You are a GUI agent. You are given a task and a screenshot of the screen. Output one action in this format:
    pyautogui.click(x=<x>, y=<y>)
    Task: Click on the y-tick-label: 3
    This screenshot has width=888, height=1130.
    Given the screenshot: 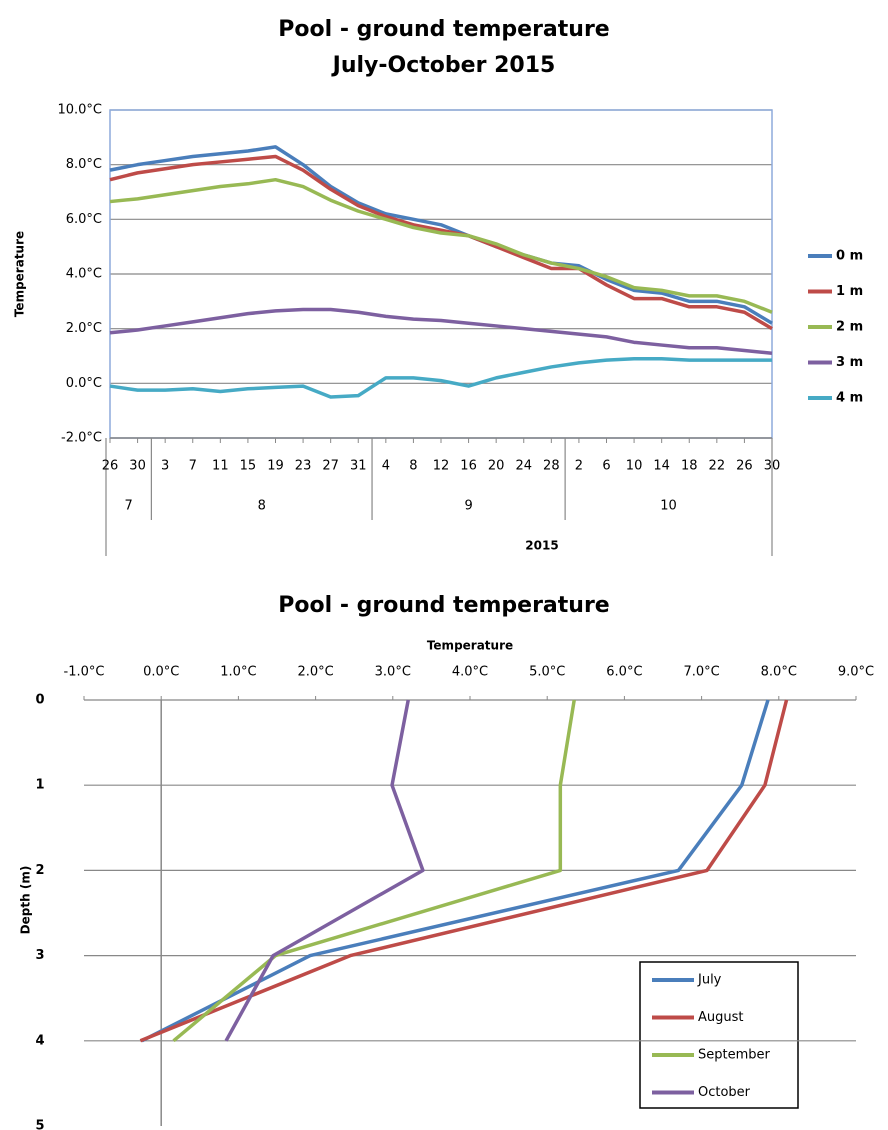 What is the action you would take?
    pyautogui.click(x=39, y=955)
    